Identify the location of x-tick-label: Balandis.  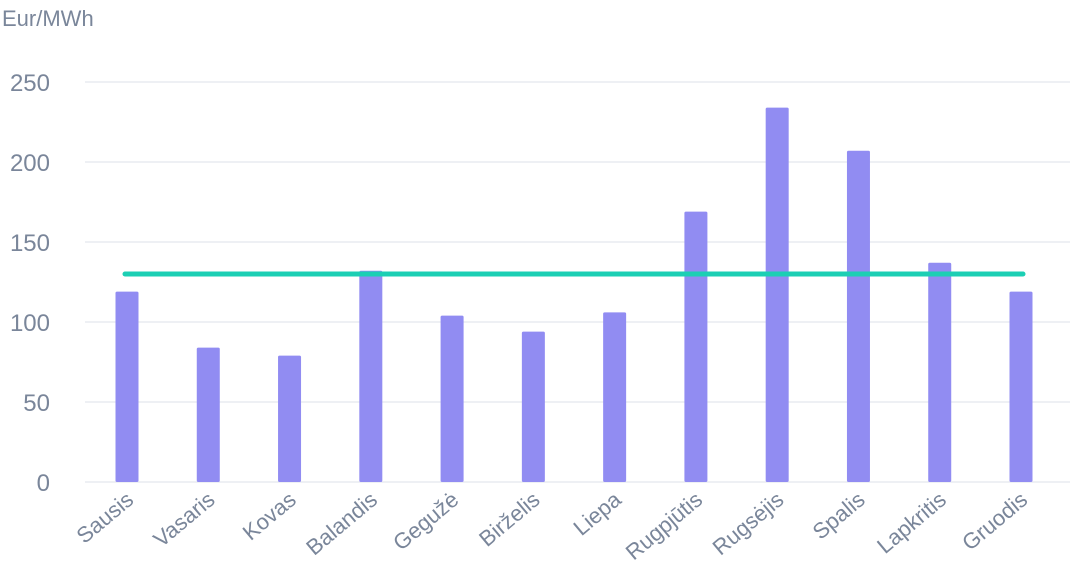
(341, 523).